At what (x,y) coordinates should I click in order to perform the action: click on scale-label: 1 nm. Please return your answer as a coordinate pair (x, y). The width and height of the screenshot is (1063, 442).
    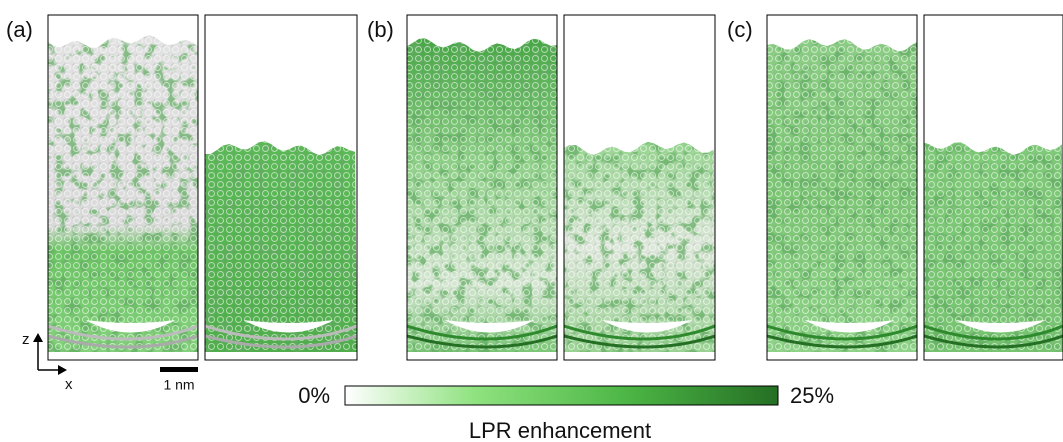
    Looking at the image, I should click on (178, 385).